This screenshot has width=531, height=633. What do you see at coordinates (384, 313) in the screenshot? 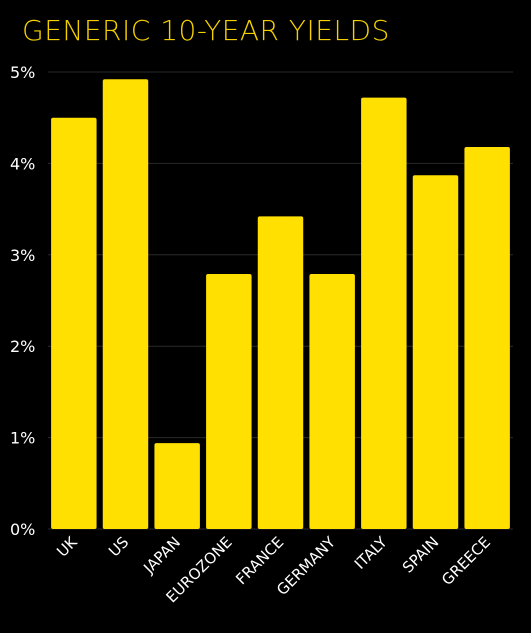
I see `bar-italy` at bounding box center [384, 313].